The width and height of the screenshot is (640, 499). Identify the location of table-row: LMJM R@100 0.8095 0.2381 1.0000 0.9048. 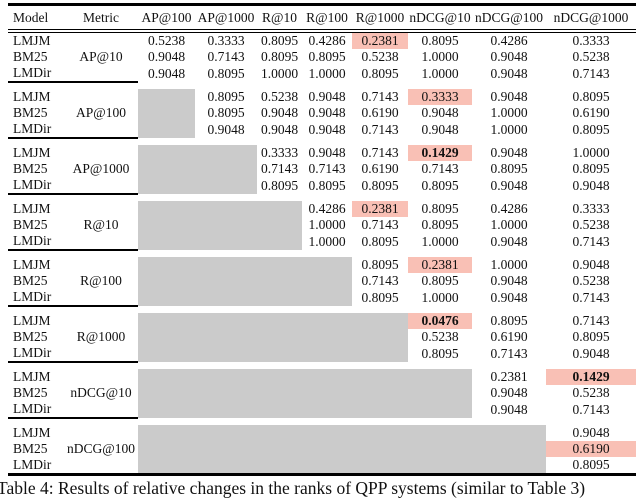
(322, 272).